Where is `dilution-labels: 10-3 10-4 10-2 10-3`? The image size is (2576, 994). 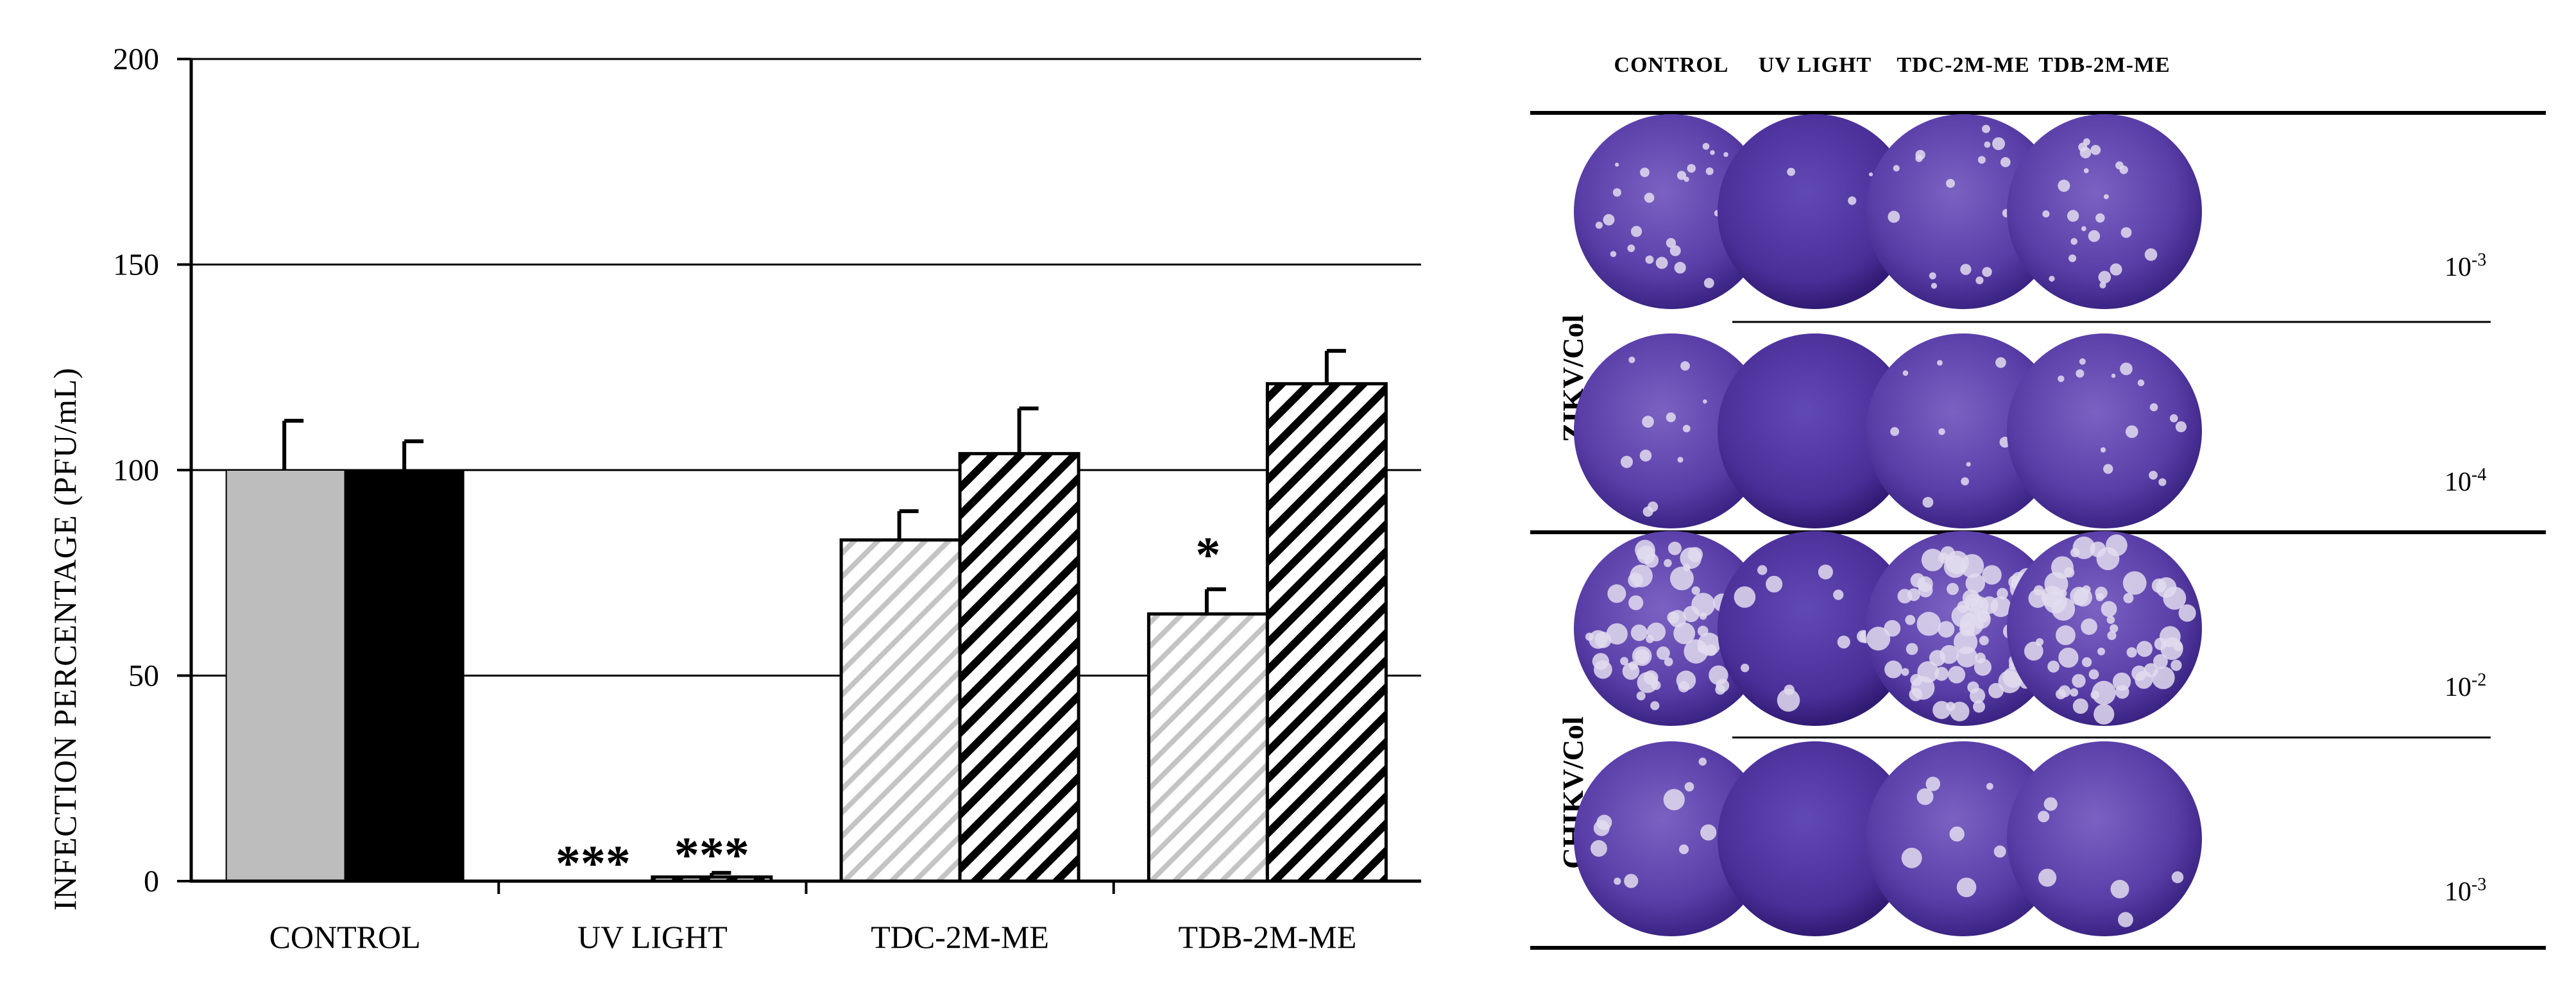 dilution-labels: 10-3 10-4 10-2 10-3 is located at coordinates (2465, 578).